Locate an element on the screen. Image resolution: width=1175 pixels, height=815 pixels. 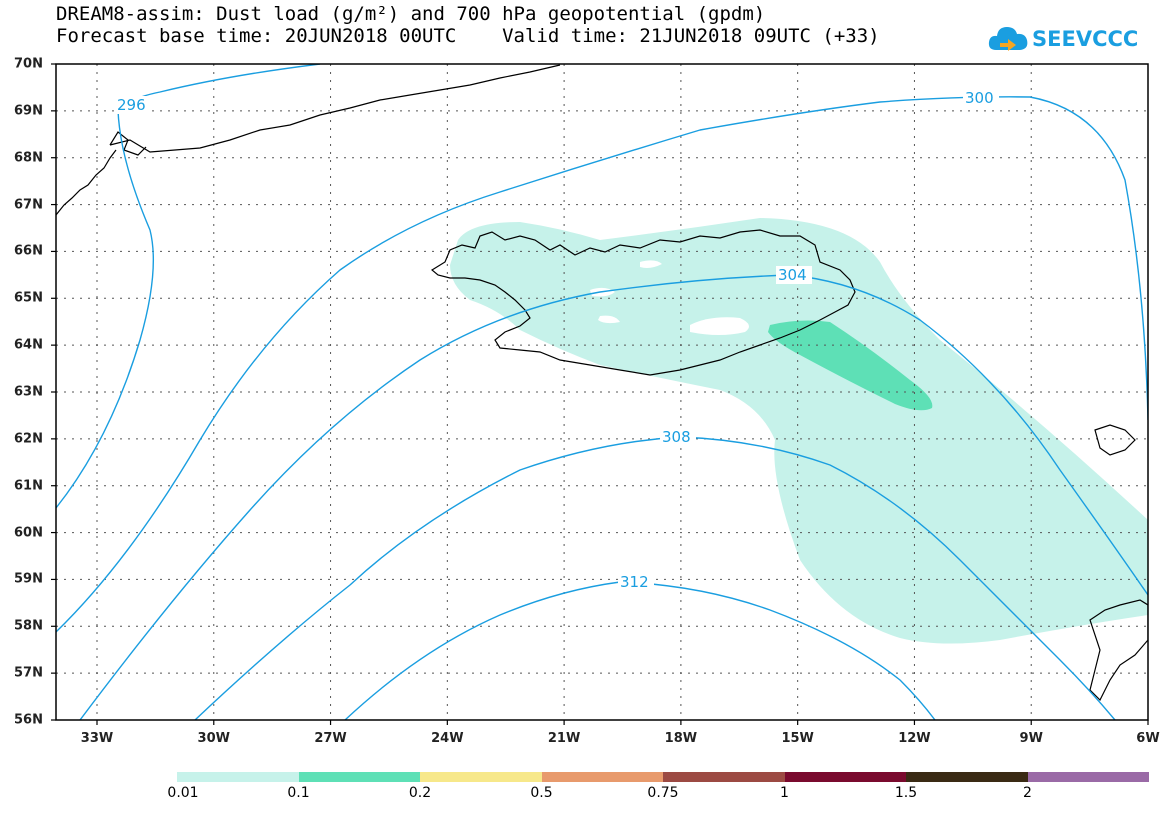
lat-label: 63N is located at coordinates (28, 392).